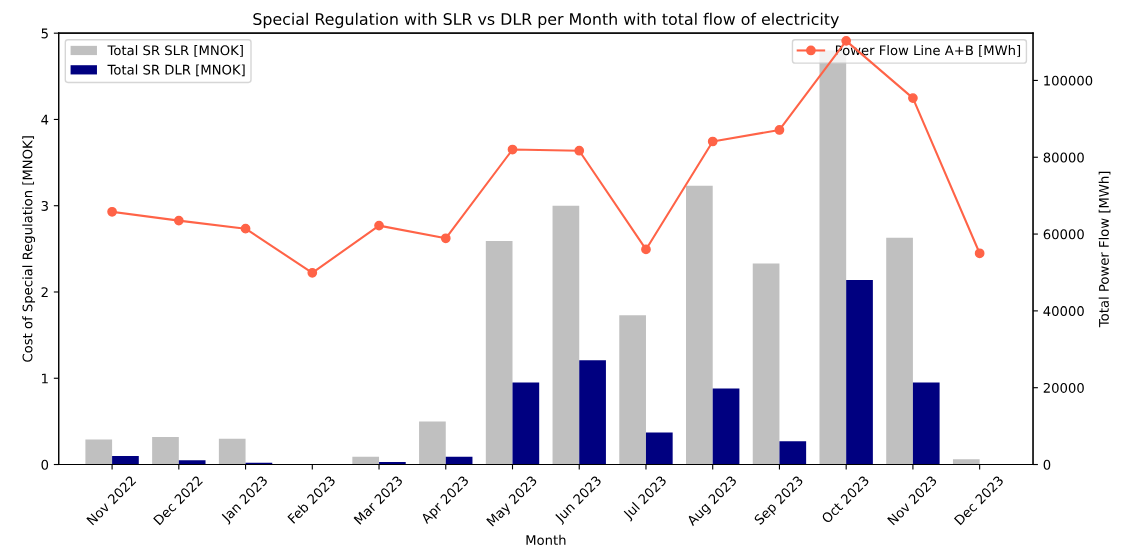 This screenshot has height=553, width=1129. What do you see at coordinates (176, 70) in the screenshot?
I see `legend-label: Total SR DLR [MNOK]` at bounding box center [176, 70].